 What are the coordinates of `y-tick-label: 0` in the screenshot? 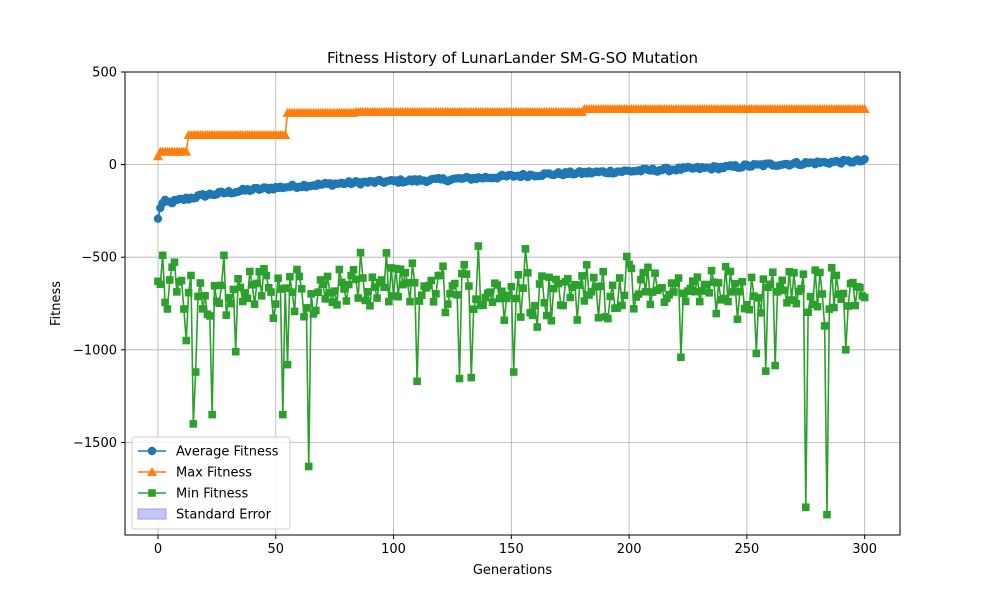 It's located at (113, 165).